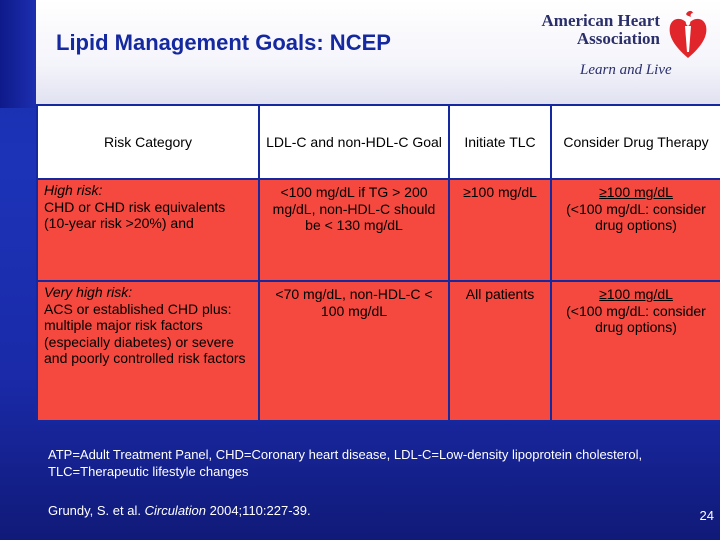  What do you see at coordinates (223, 42) in the screenshot?
I see `slide-title: Lipid Management Goals: NCEP` at bounding box center [223, 42].